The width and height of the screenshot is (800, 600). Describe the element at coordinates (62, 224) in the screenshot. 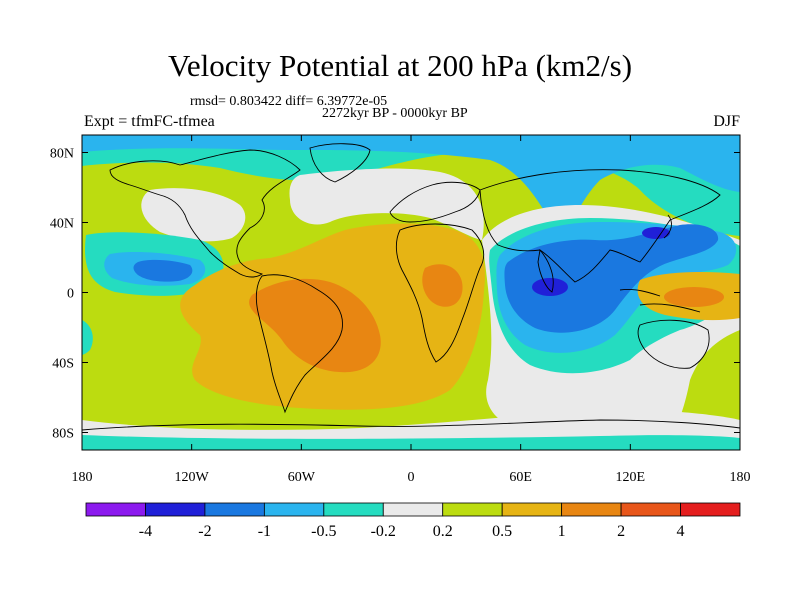

I see `lat-tick-label: 40N` at that location.